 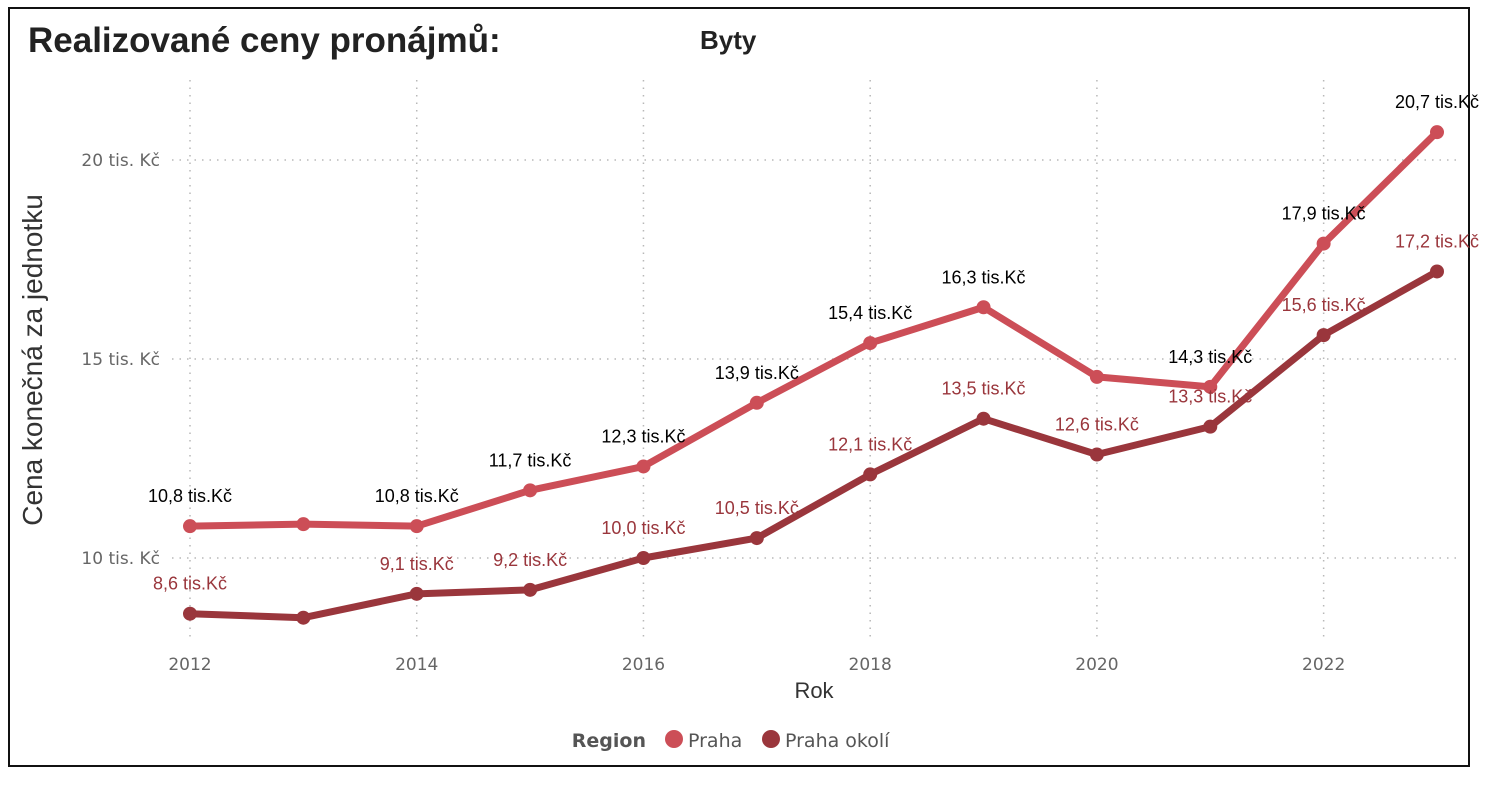 I want to click on page-title: Realizované ceny pronájmů:, so click(x=264, y=40).